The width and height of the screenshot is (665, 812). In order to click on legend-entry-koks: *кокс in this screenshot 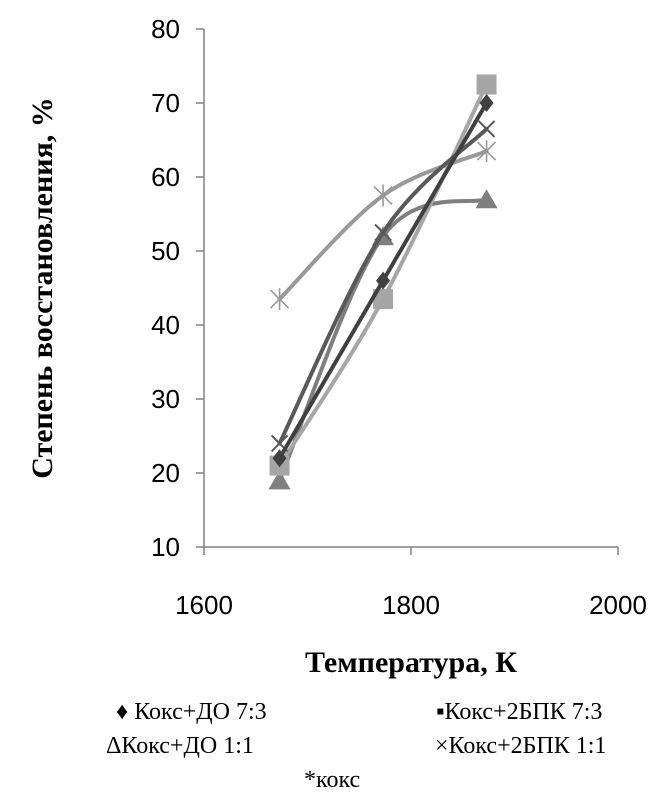, I will do `click(332, 780)`.